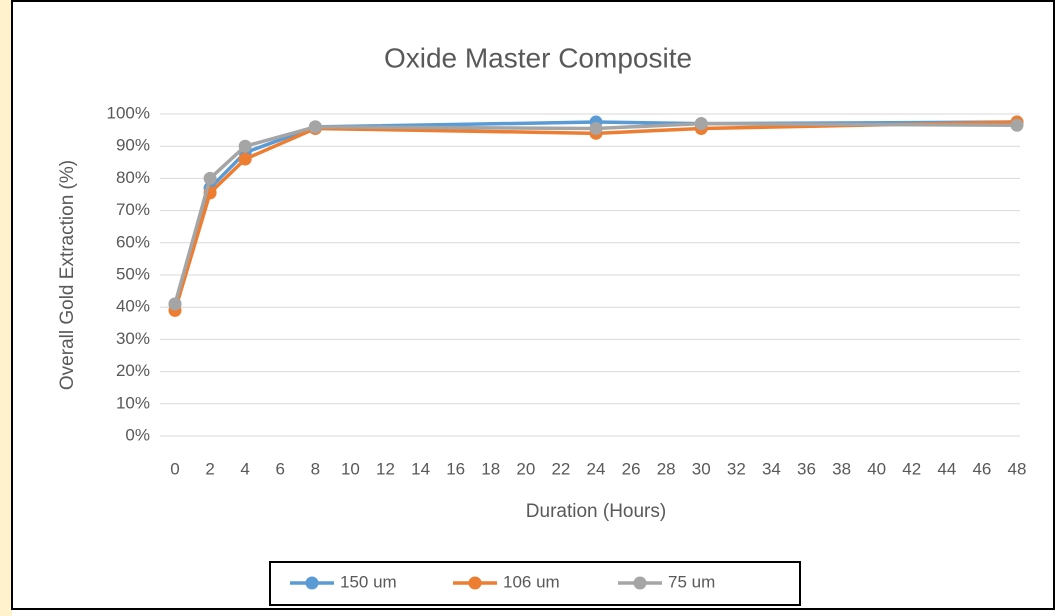 This screenshot has height=616, width=1056. I want to click on x-axis-label: Duration (Hours), so click(596, 511).